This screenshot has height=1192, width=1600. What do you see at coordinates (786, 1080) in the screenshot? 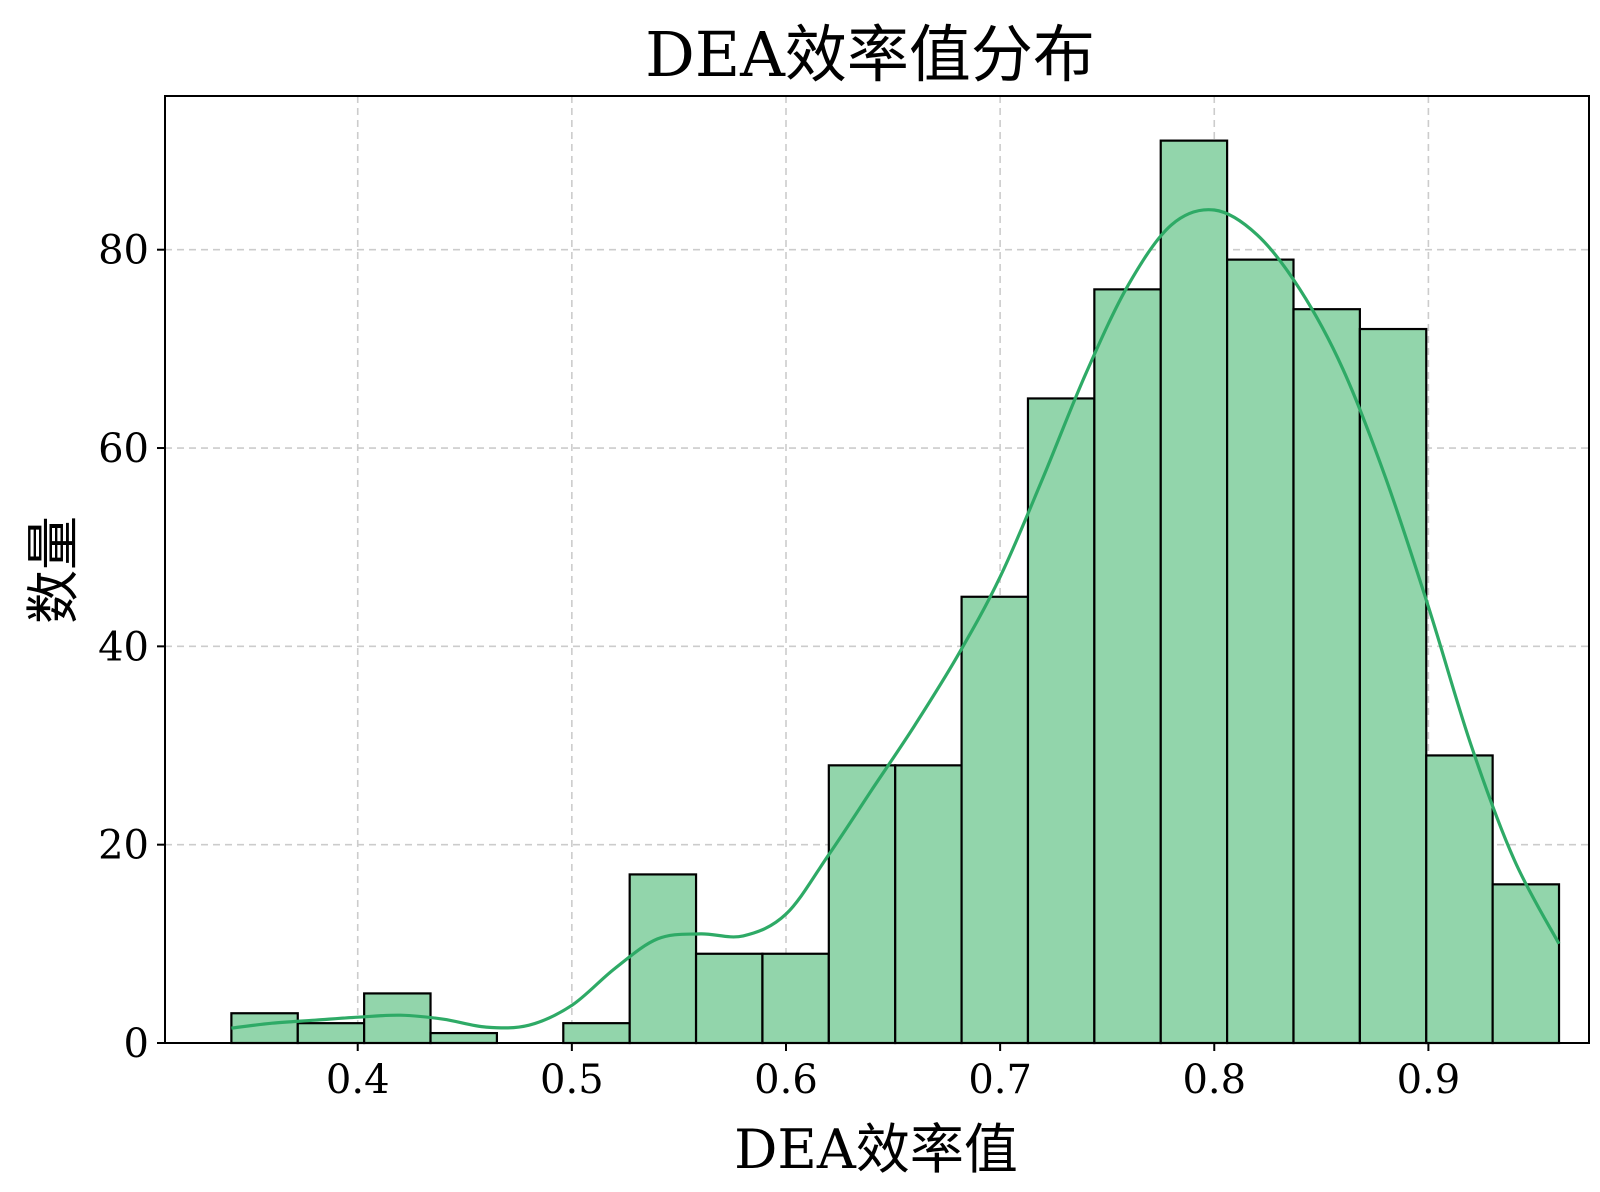
I see `x-tick-label: 0.6` at bounding box center [786, 1080].